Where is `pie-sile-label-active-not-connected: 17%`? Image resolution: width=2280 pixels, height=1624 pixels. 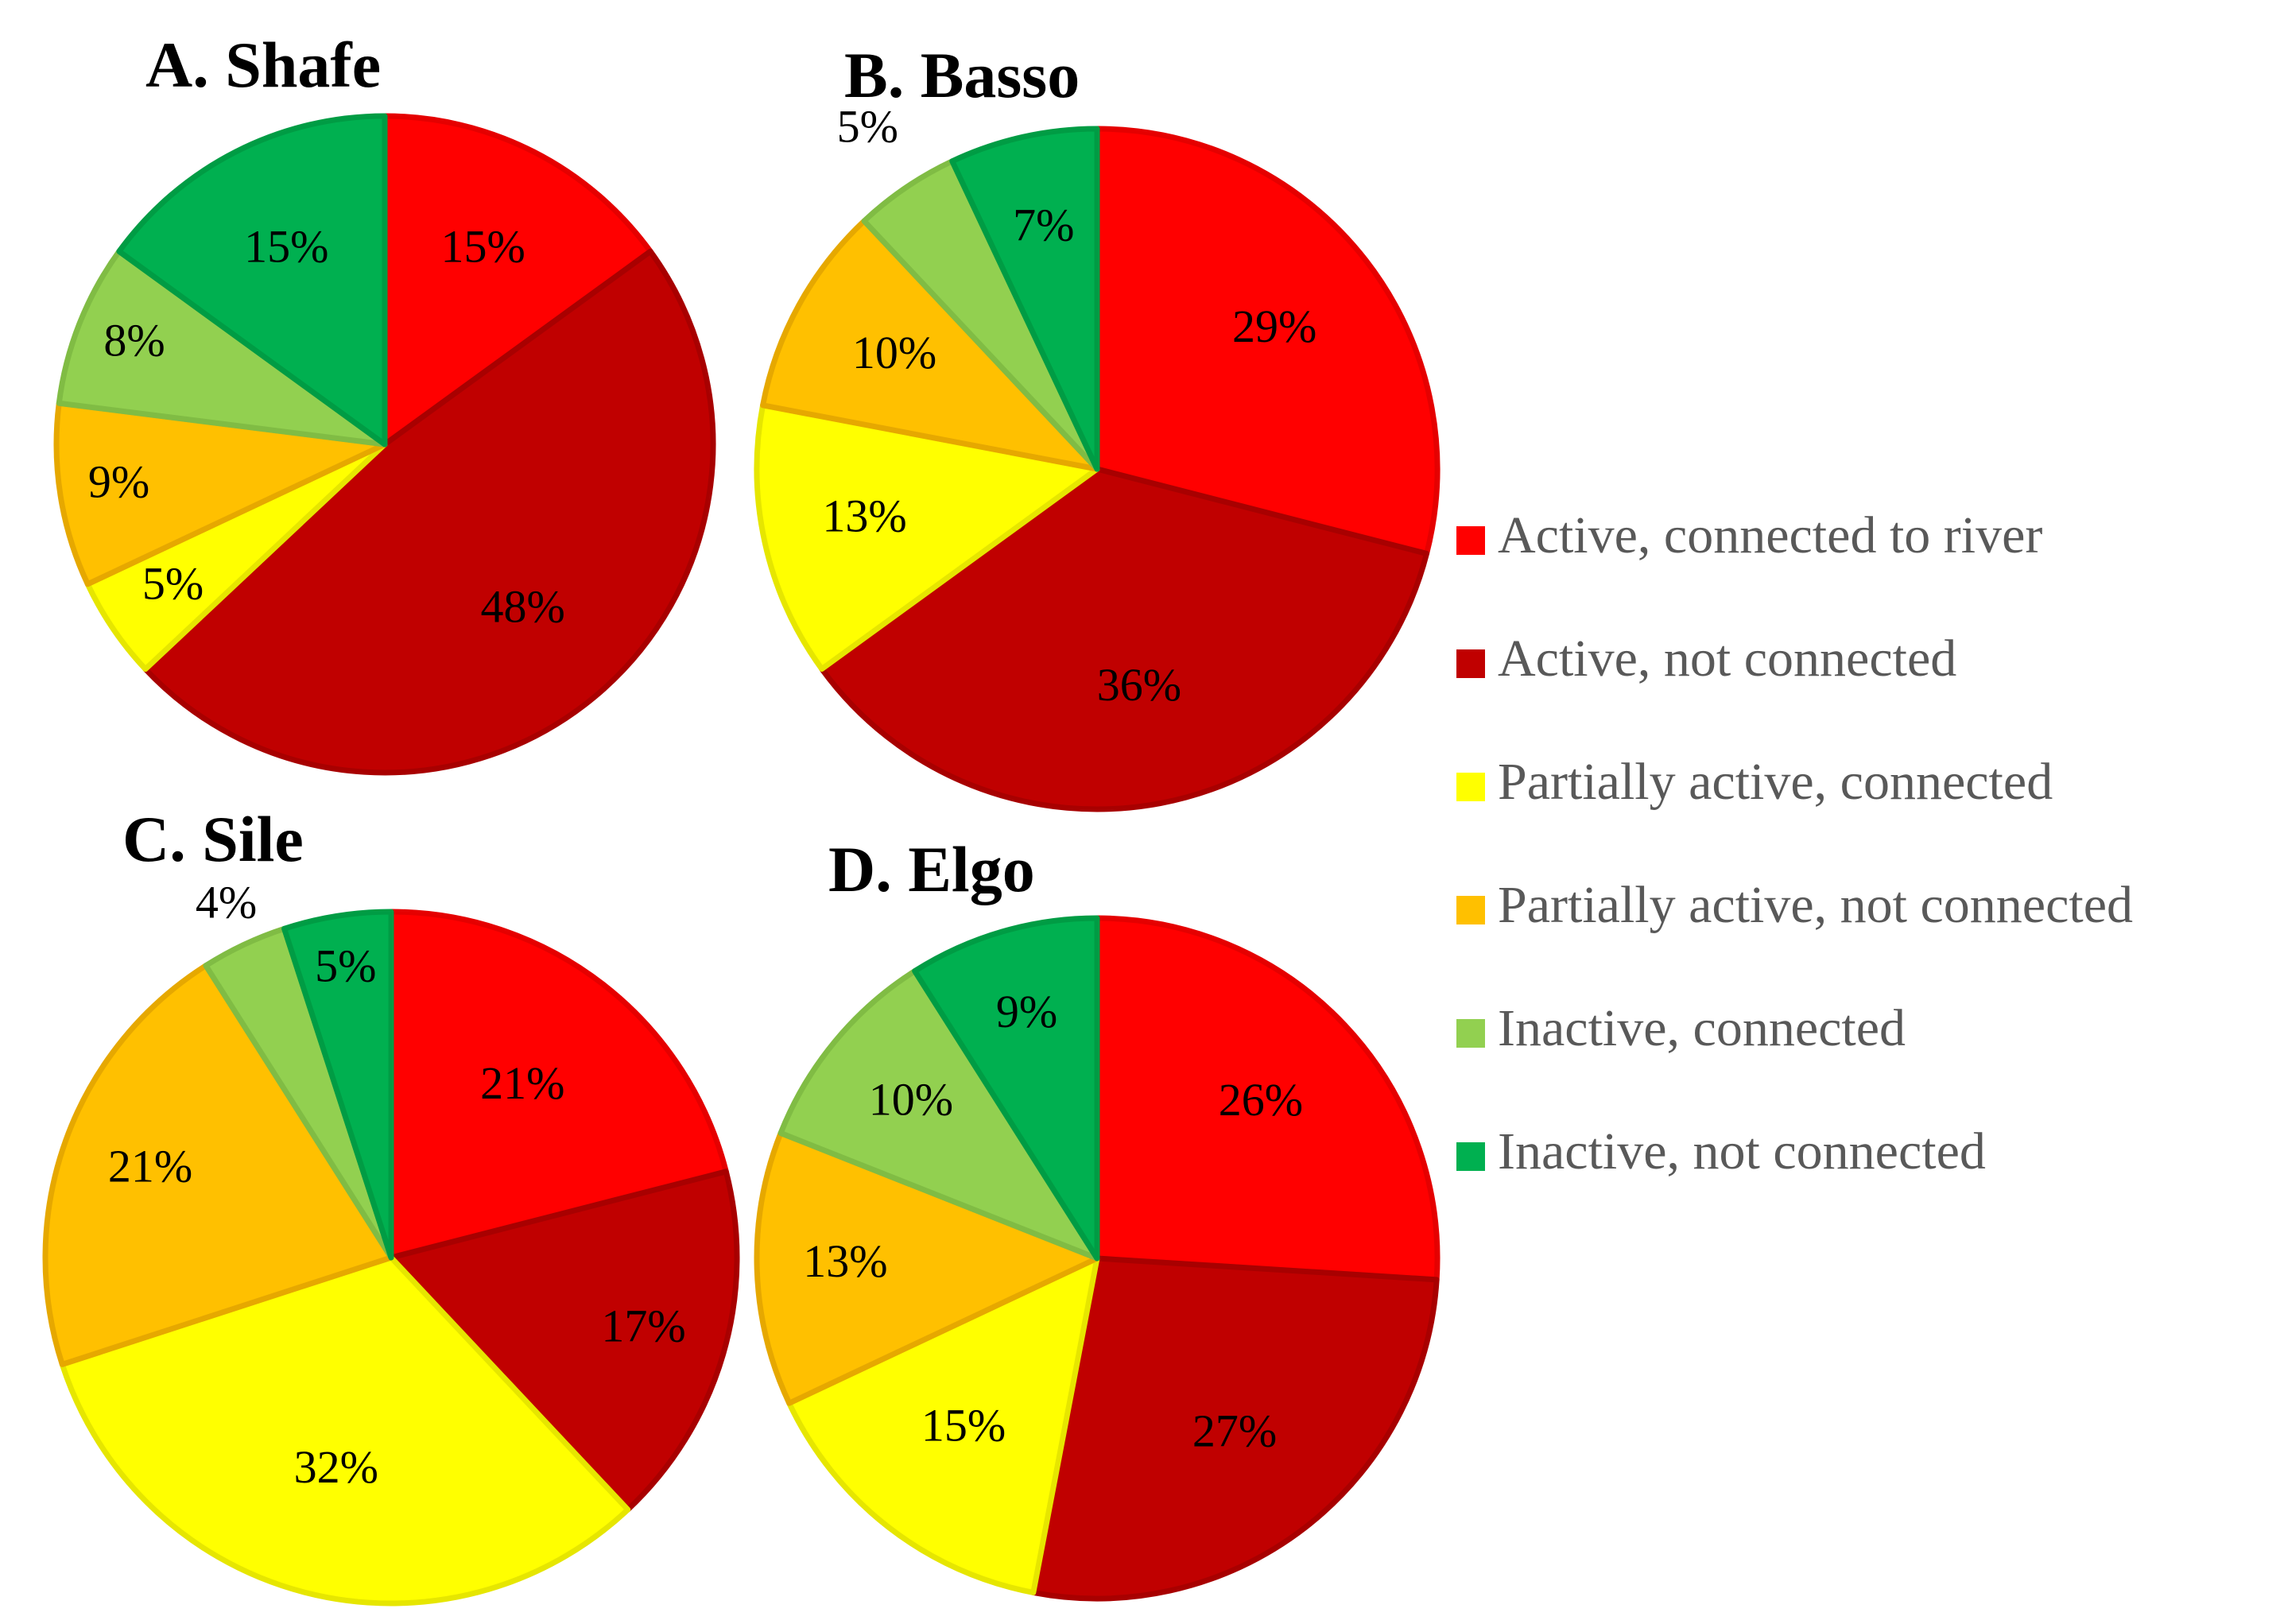 pie-sile-label-active-not-connected: 17% is located at coordinates (643, 1326).